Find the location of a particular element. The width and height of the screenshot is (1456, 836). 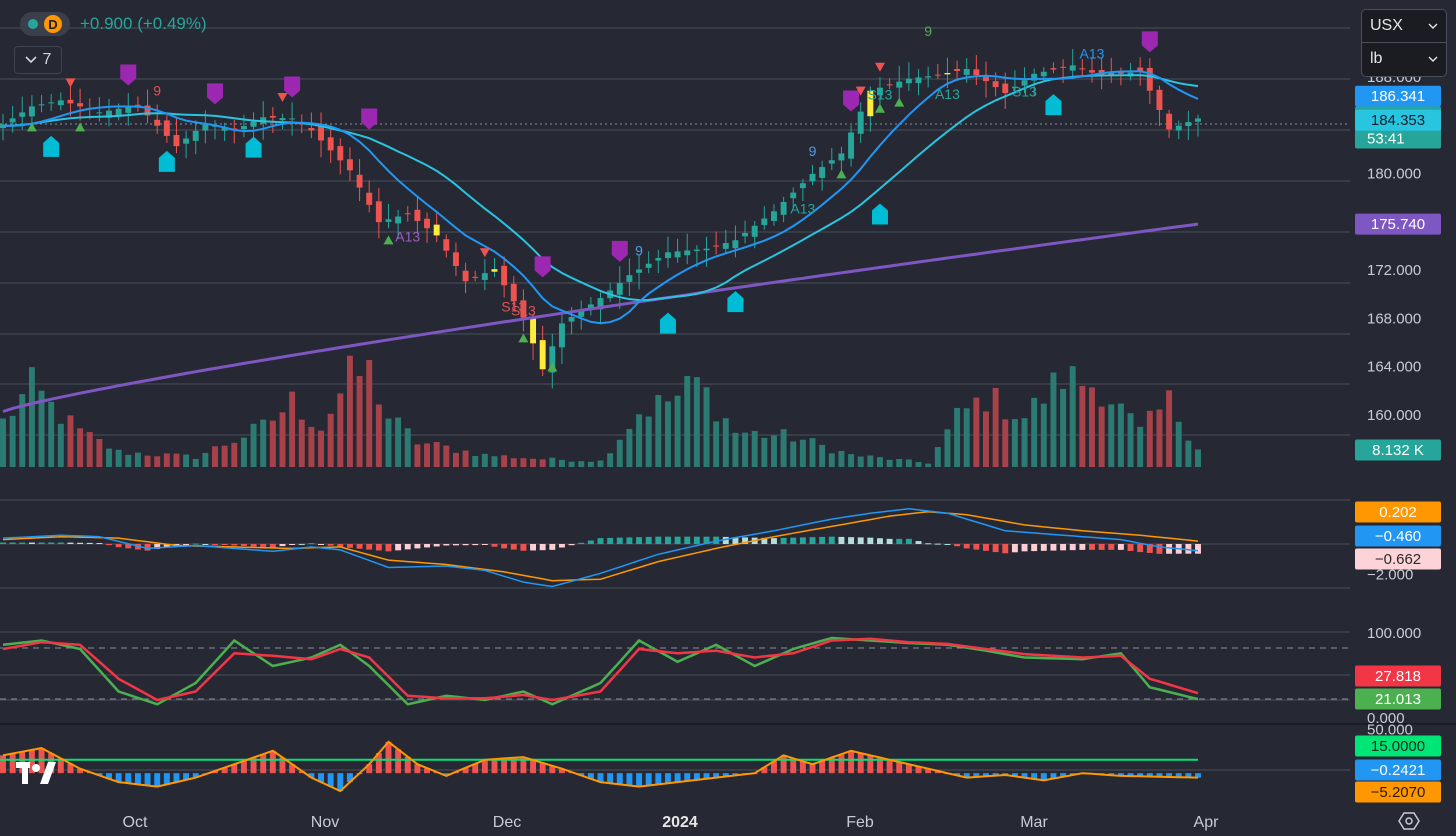

price-tick-label: 168.000 is located at coordinates (1394, 318).